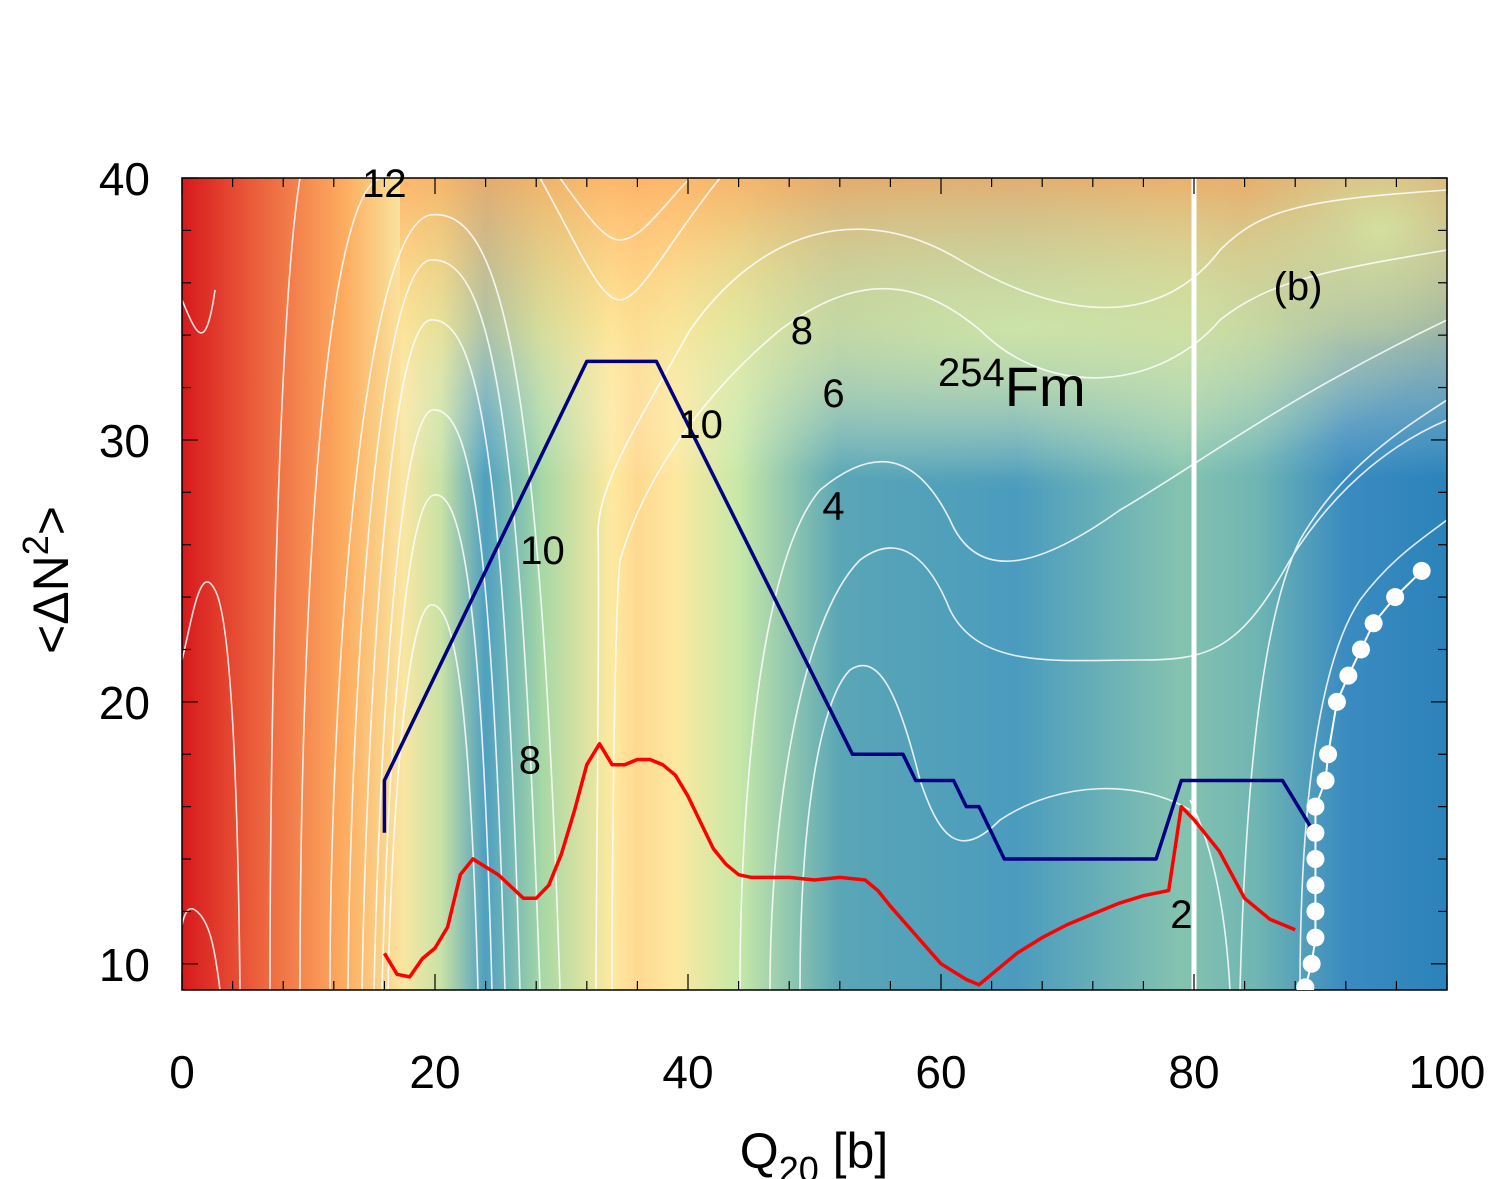 The image size is (1507, 1179). I want to click on contour-label: 4, so click(833, 506).